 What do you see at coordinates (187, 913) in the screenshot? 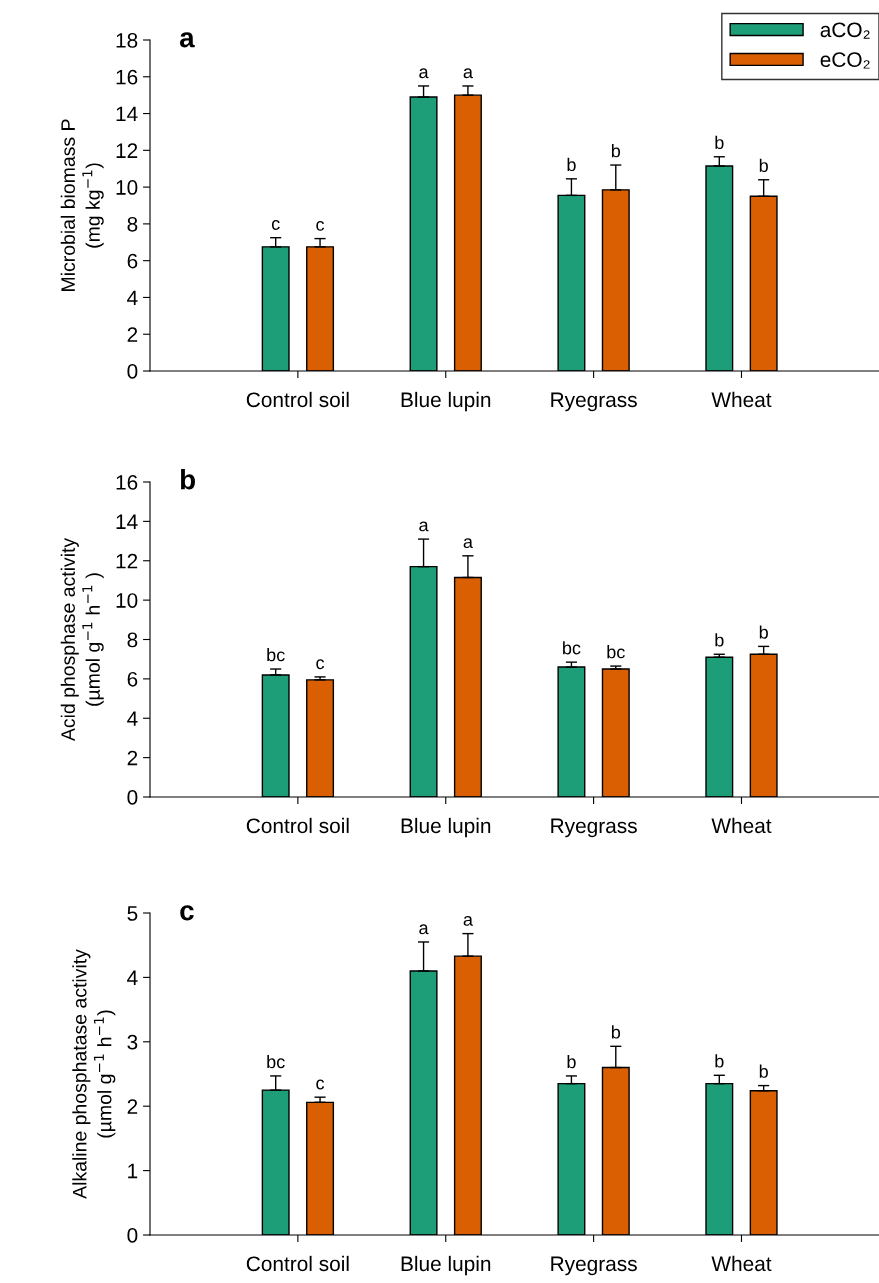
I see `chart-title: c` at bounding box center [187, 913].